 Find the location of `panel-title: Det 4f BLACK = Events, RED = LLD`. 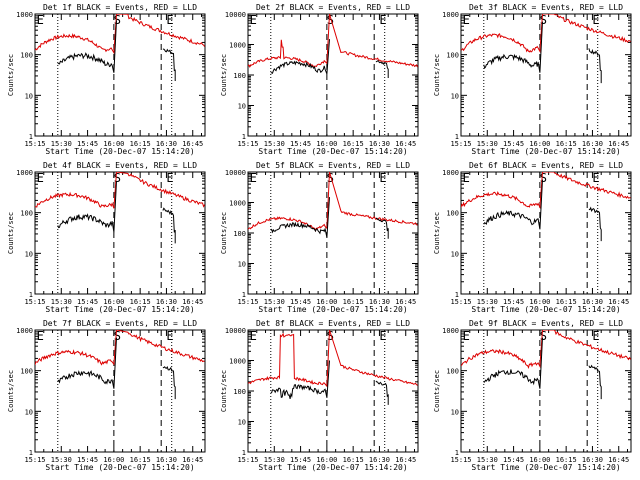

panel-title: Det 4f BLACK = Events, RED = LLD is located at coordinates (120, 165).